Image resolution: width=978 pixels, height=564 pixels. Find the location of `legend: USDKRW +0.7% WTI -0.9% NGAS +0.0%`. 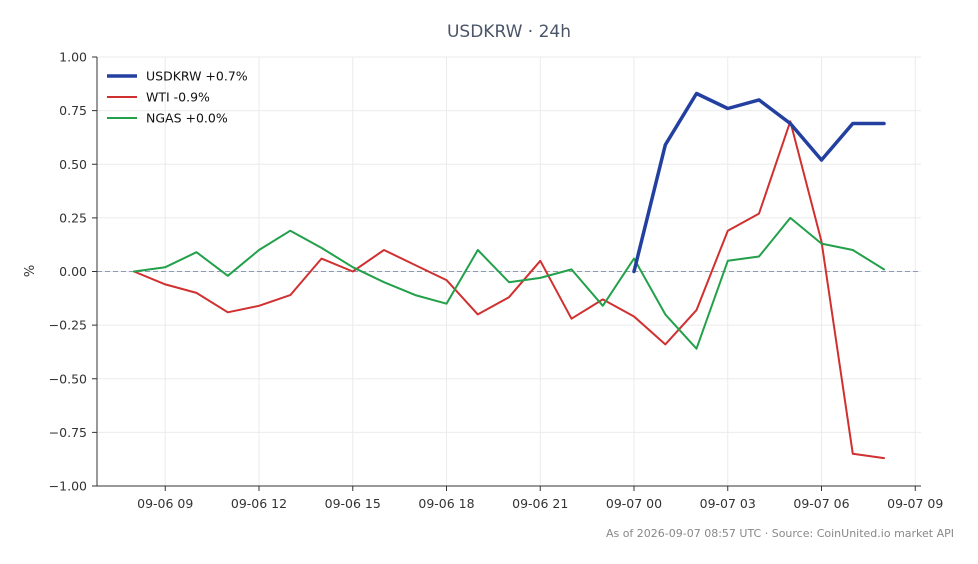

legend: USDKRW +0.7% WTI -0.9% NGAS +0.0% is located at coordinates (177, 97).